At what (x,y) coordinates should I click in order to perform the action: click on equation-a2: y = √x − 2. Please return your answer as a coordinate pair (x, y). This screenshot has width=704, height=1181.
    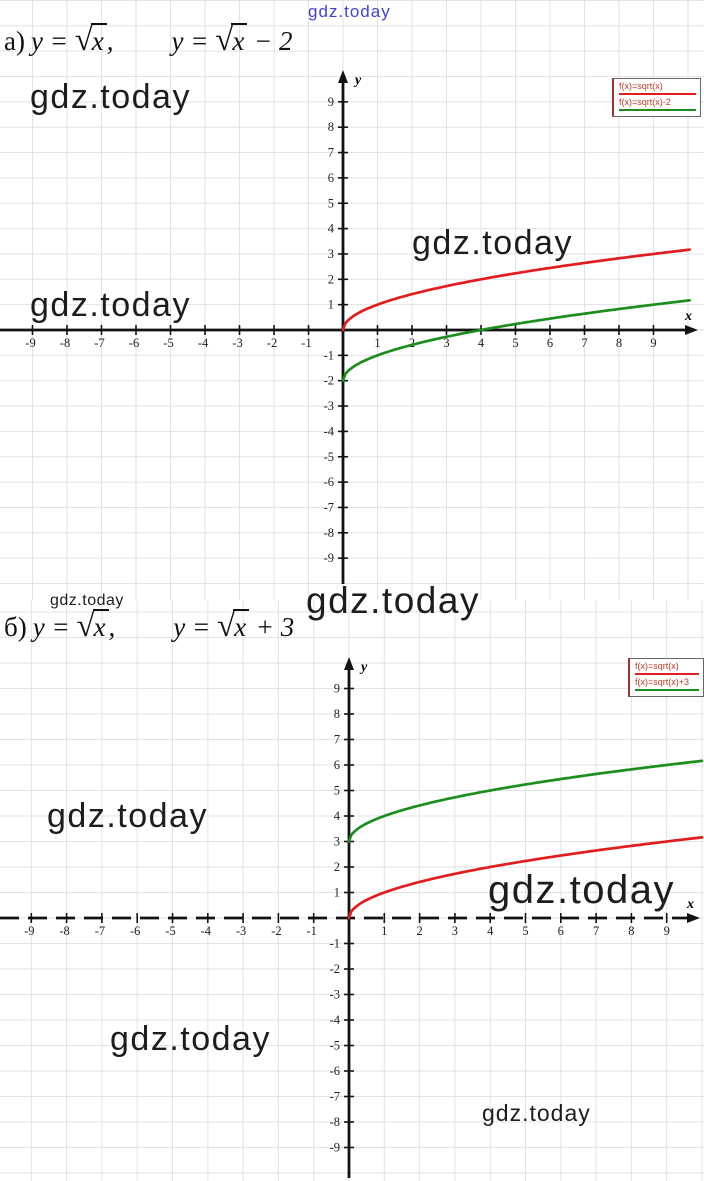
    Looking at the image, I should click on (232, 40).